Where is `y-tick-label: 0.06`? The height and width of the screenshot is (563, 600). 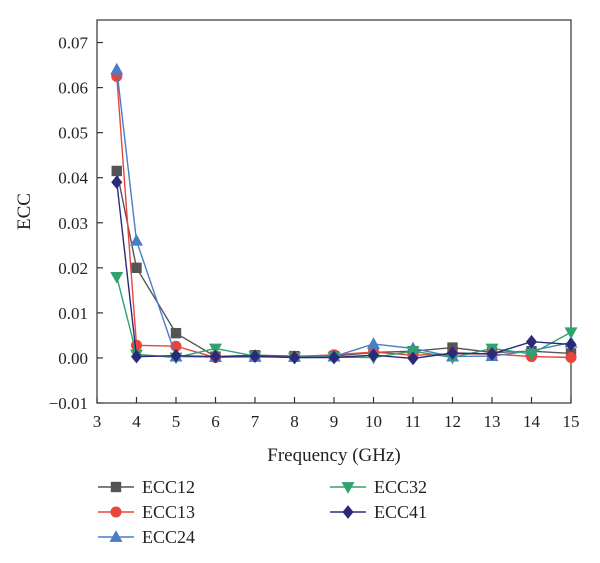 y-tick-label: 0.06 is located at coordinates (73, 88).